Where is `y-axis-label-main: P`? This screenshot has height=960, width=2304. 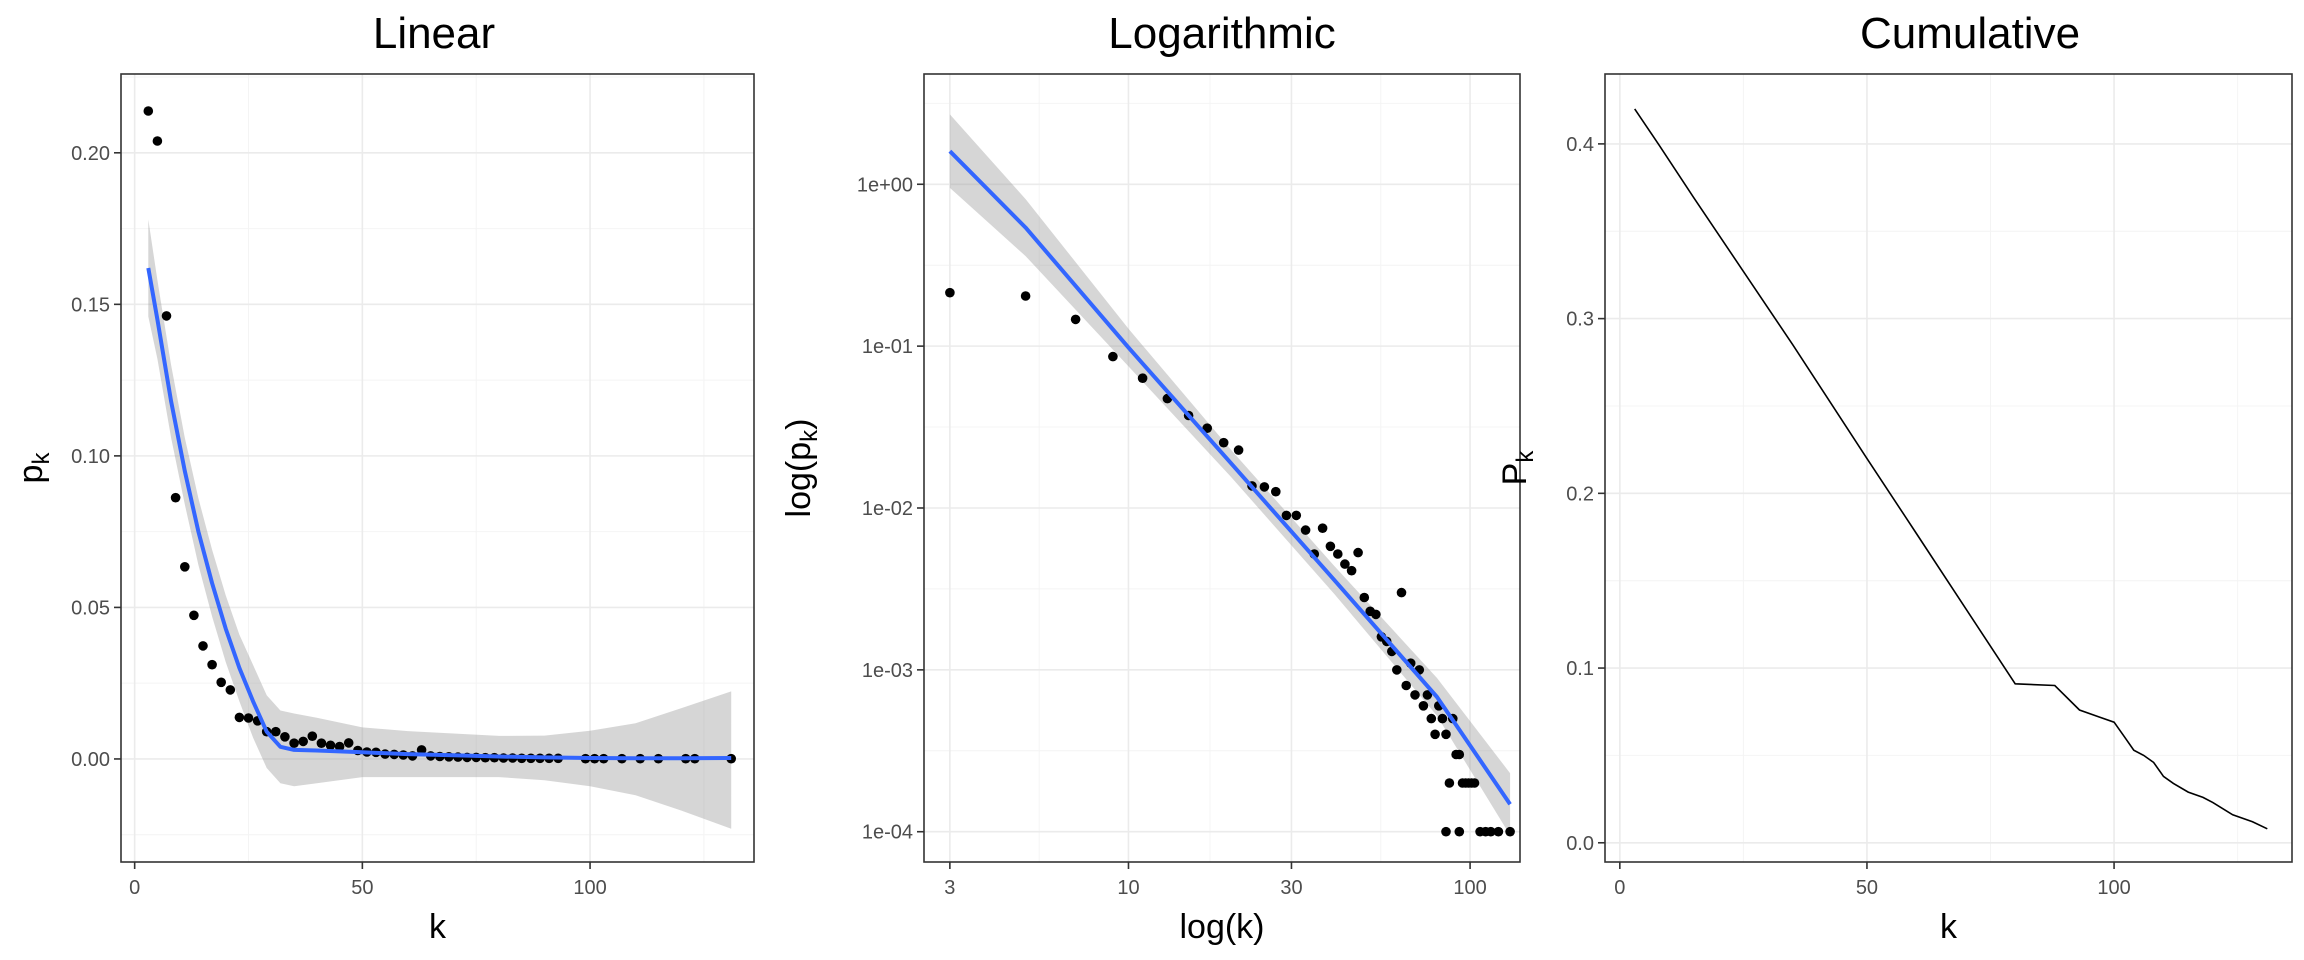
y-axis-label-main: P is located at coordinates (1515, 474).